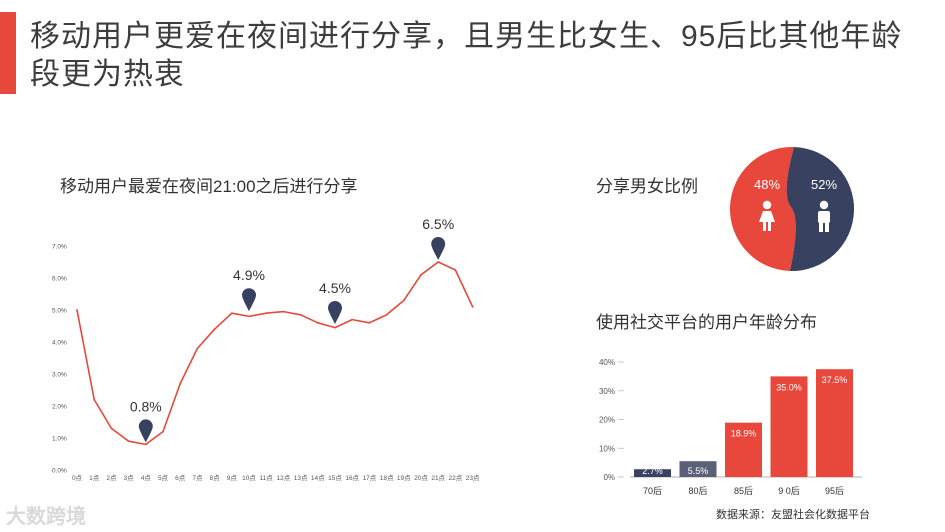 This screenshot has width=945, height=532. What do you see at coordinates (404, 478) in the screenshot?
I see `x-tick-label: 19点` at bounding box center [404, 478].